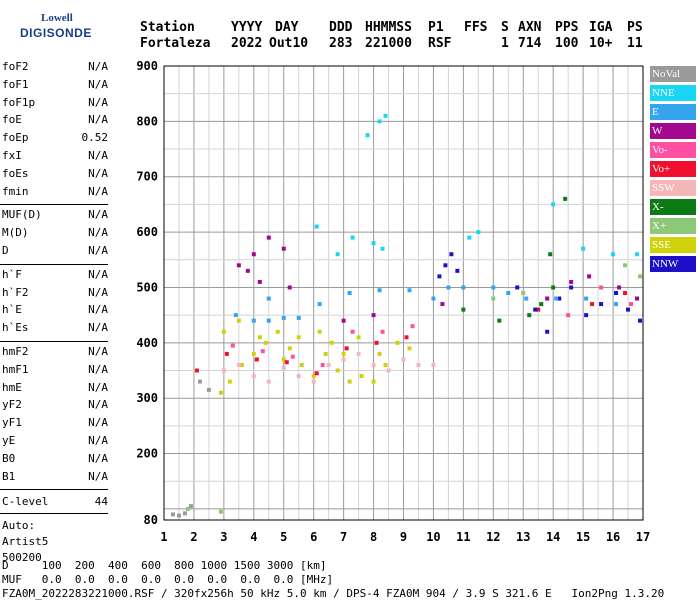  Describe the element at coordinates (289, 43) in the screenshot. I see `header-value-2: Out10` at that location.